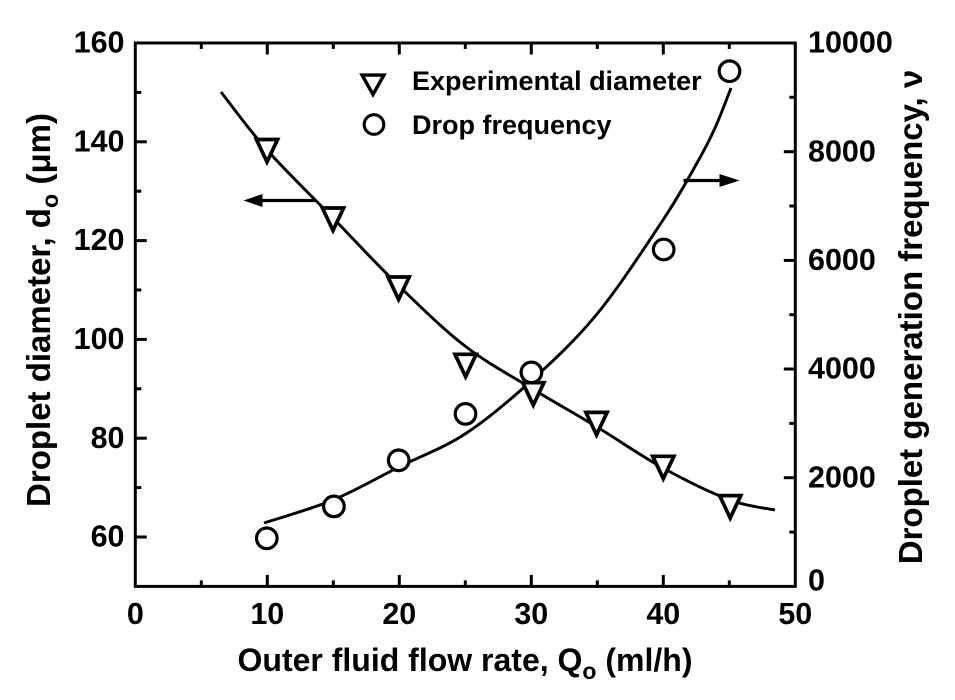  I want to click on svg-text: 20, so click(399, 614).